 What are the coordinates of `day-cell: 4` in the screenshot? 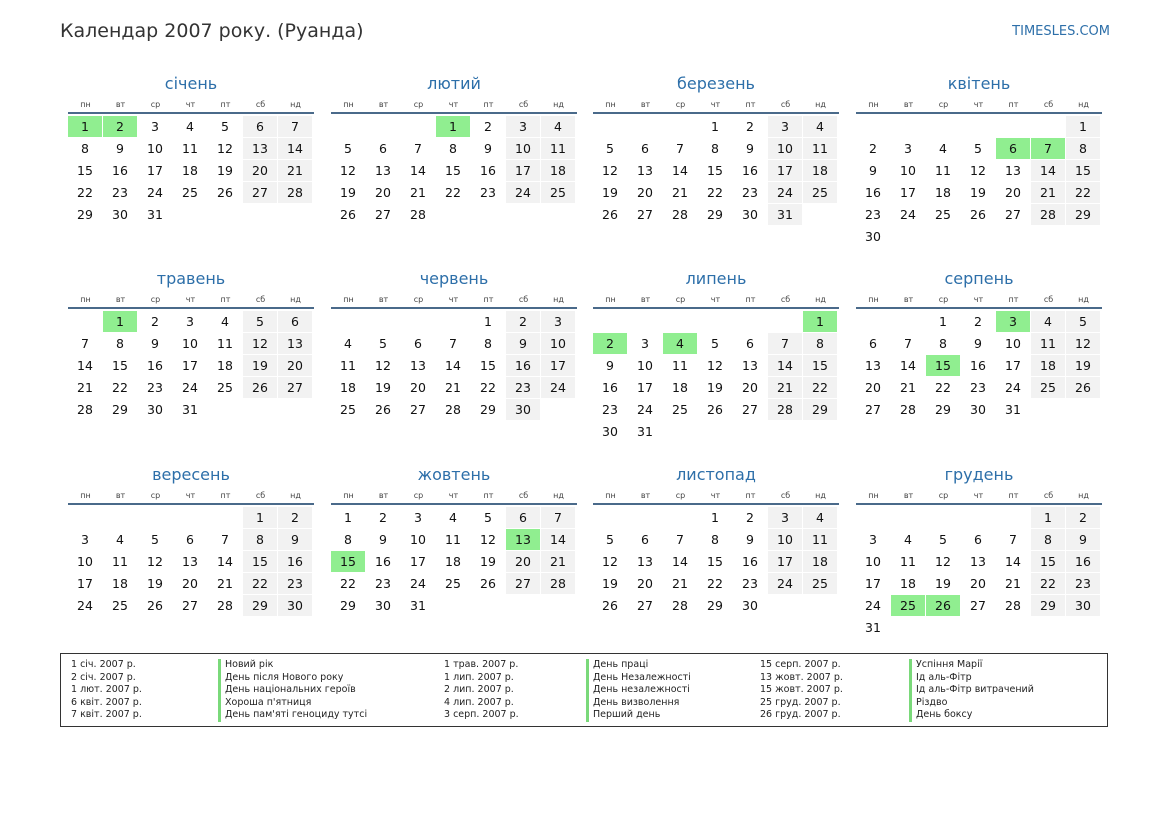 It's located at (820, 517).